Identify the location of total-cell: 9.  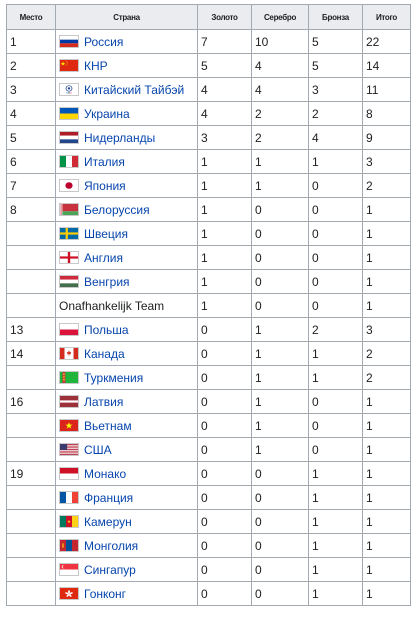
(386, 137).